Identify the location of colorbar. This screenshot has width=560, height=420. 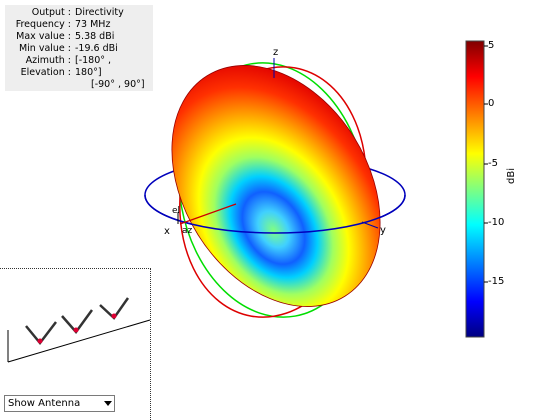
(475, 189).